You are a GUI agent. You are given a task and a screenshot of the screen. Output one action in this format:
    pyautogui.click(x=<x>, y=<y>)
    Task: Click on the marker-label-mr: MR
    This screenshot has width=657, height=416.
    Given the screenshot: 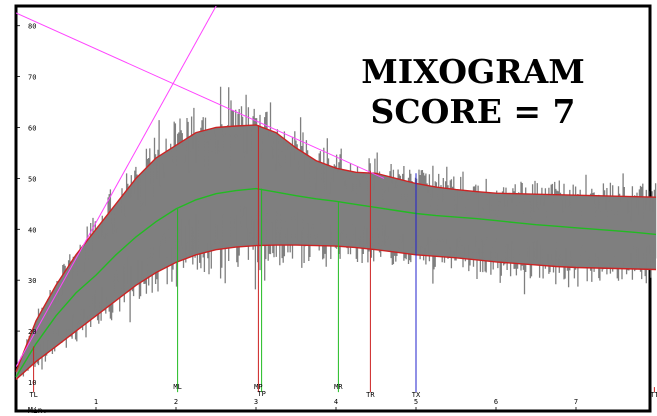 What is the action you would take?
    pyautogui.click(x=338, y=387)
    